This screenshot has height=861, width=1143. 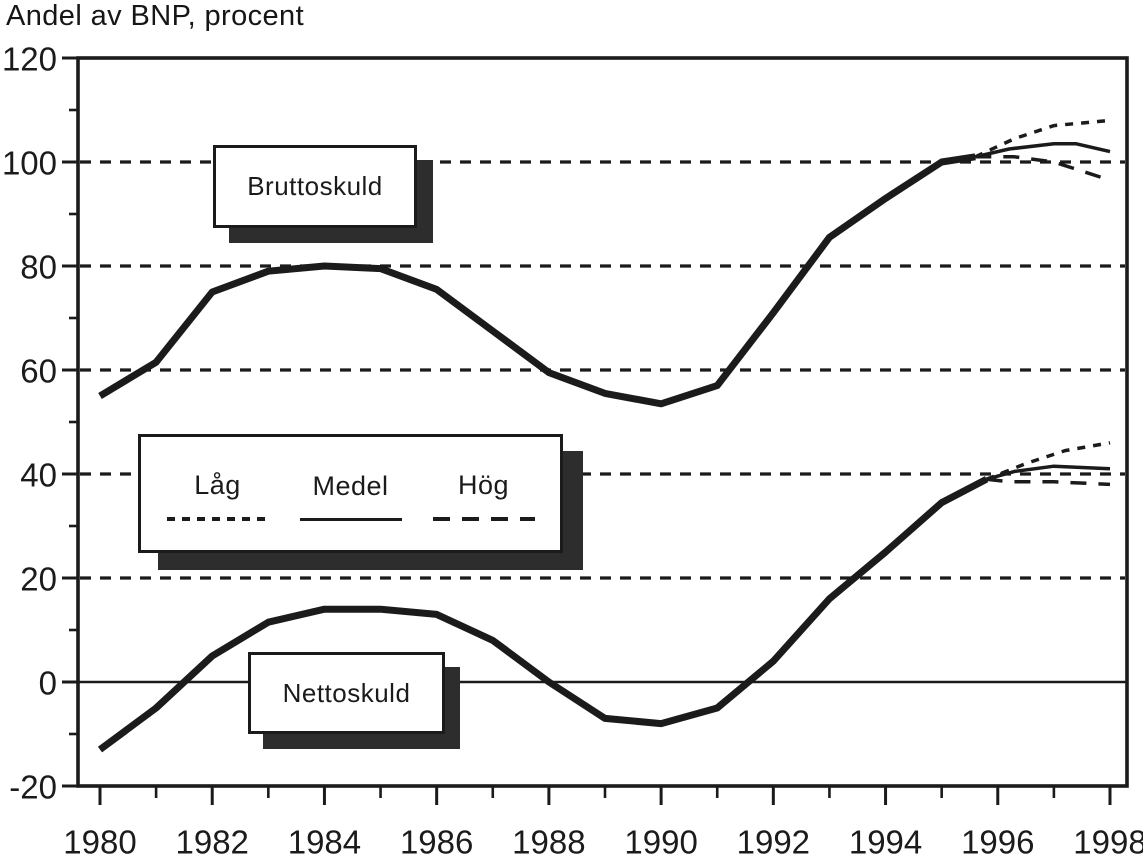 What do you see at coordinates (212, 842) in the screenshot?
I see `x-axis-tick-label: 1982` at bounding box center [212, 842].